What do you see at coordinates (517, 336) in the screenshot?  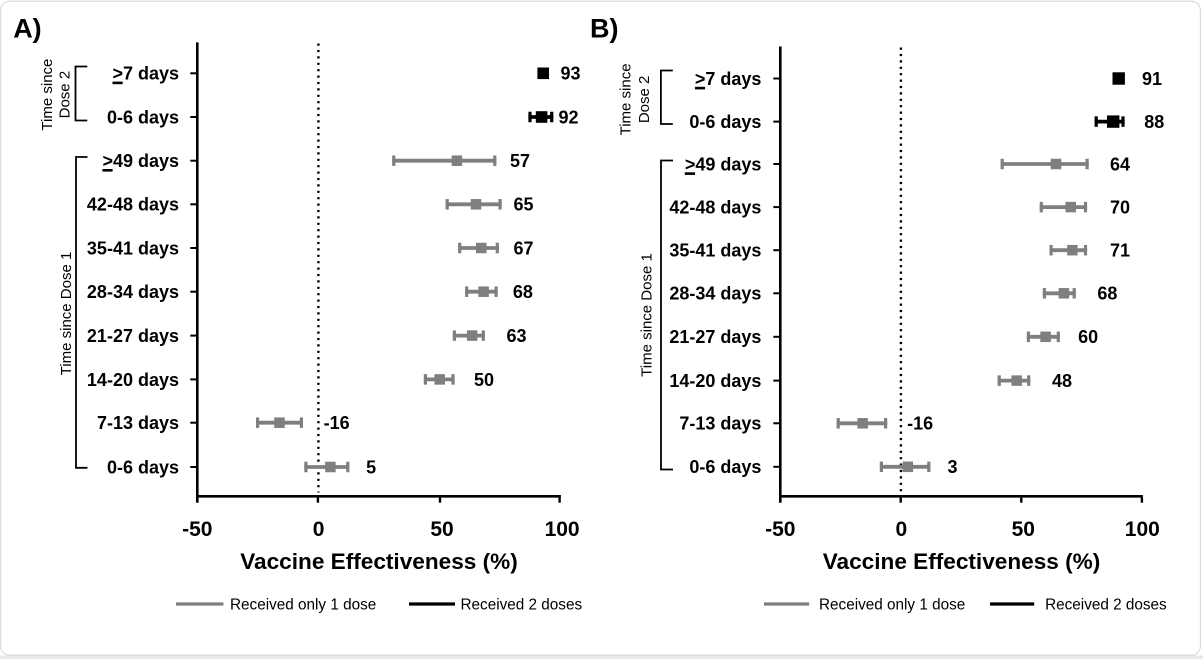 I see `svg-text: 63` at bounding box center [517, 336].